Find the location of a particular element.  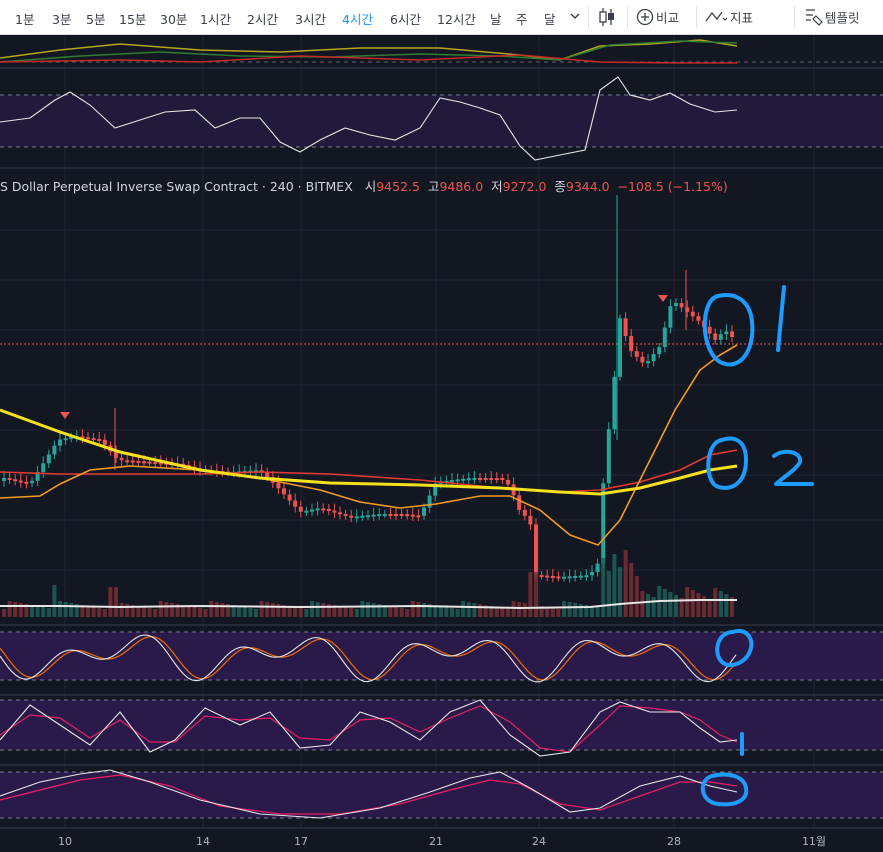

timeframe-2h: 2시간 is located at coordinates (262, 19).